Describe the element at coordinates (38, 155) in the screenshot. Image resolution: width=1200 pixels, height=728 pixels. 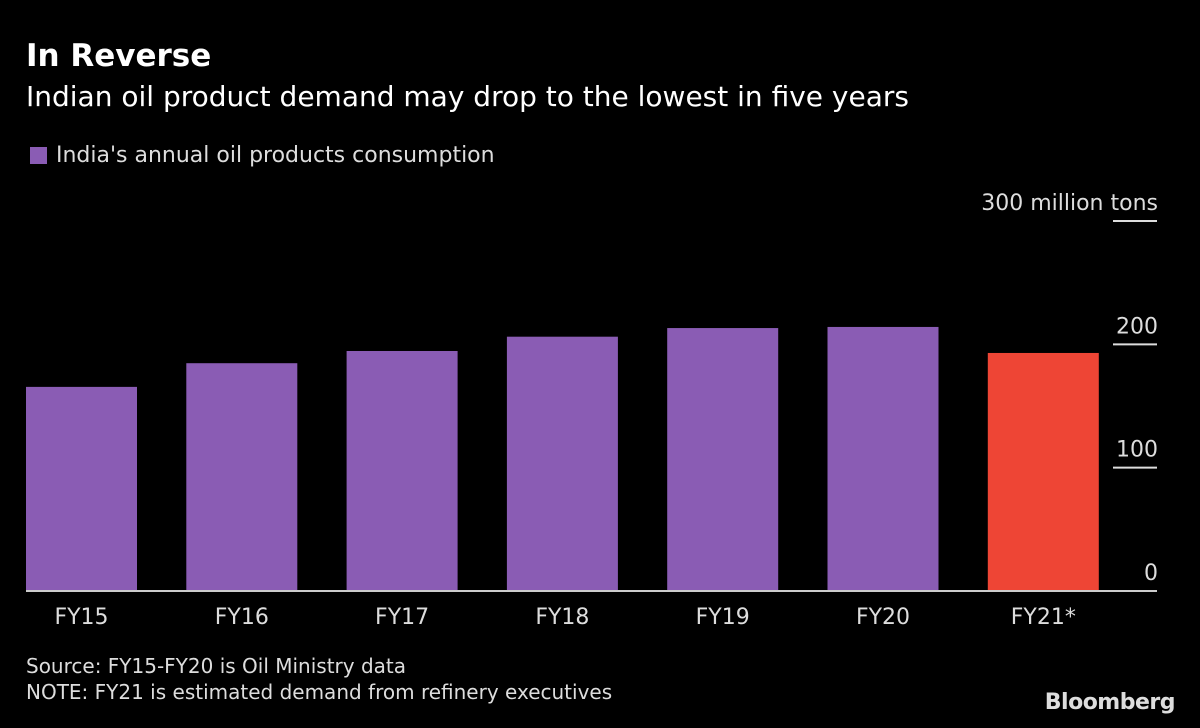
I see `legend-swatch` at that location.